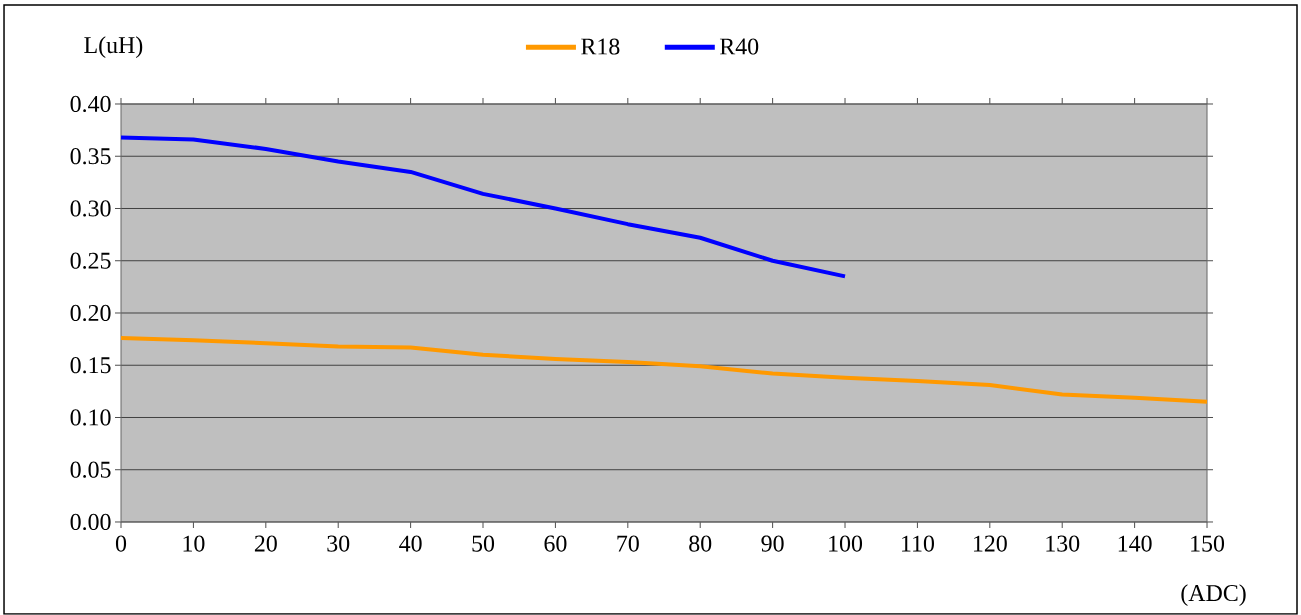  I want to click on x-tick-label: 0, so click(121, 543).